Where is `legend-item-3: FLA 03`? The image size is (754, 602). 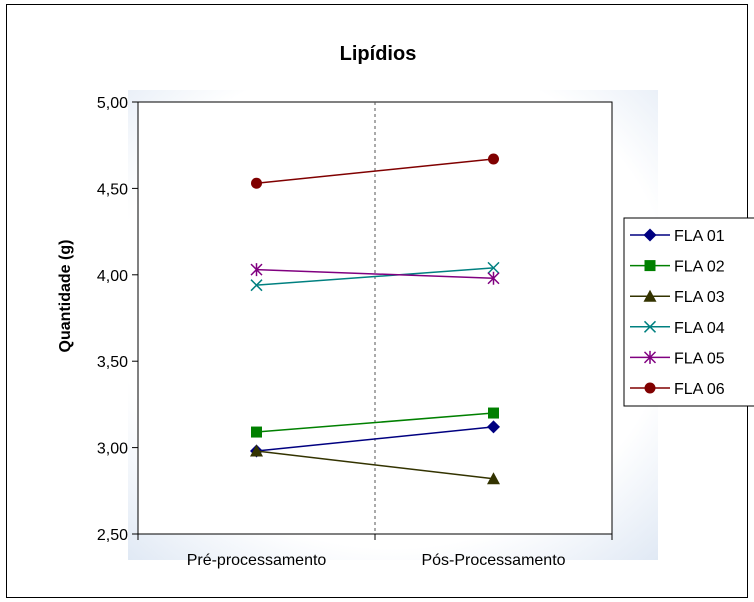
legend-item-3: FLA 03 is located at coordinates (677, 297).